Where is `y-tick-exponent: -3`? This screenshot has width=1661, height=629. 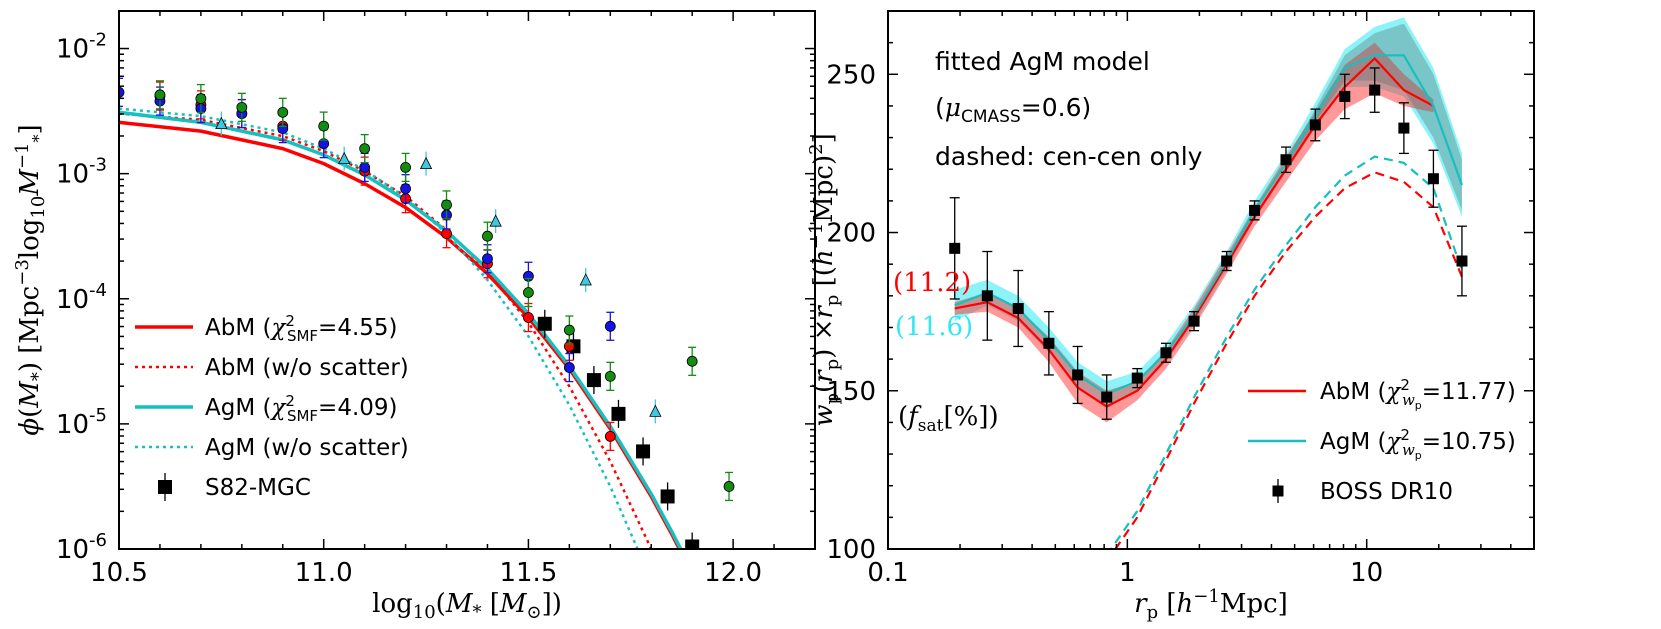 y-tick-exponent: -3 is located at coordinates (98, 165).